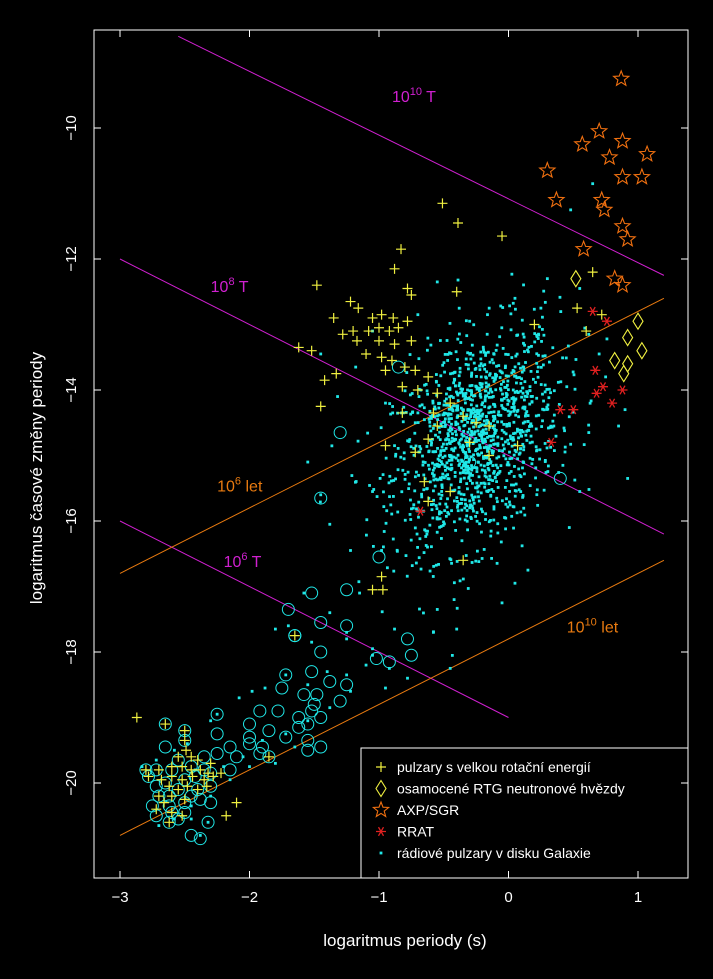  I want to click on field-line-label: 108 T, so click(230, 286).